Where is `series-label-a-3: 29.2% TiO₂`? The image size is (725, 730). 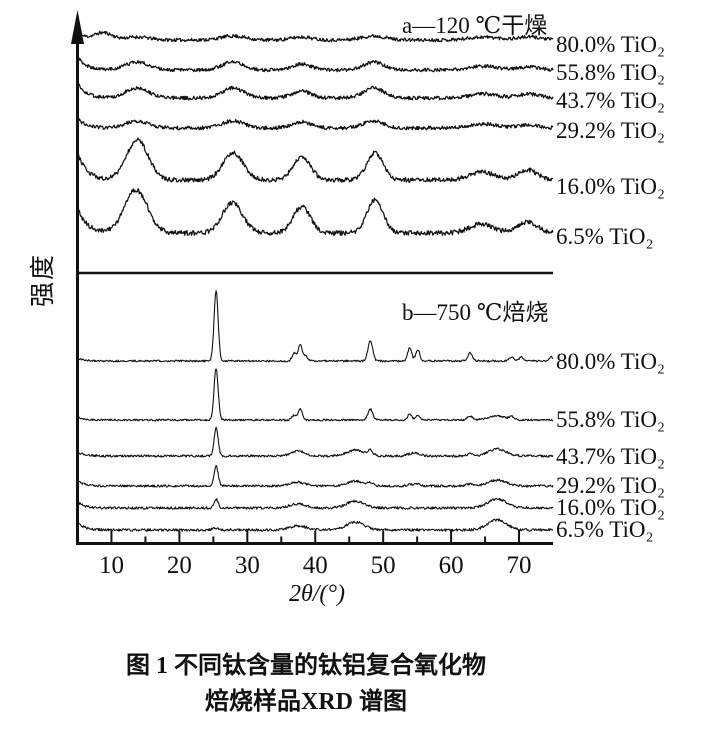 series-label-a-3: 29.2% TiO₂ is located at coordinates (611, 130).